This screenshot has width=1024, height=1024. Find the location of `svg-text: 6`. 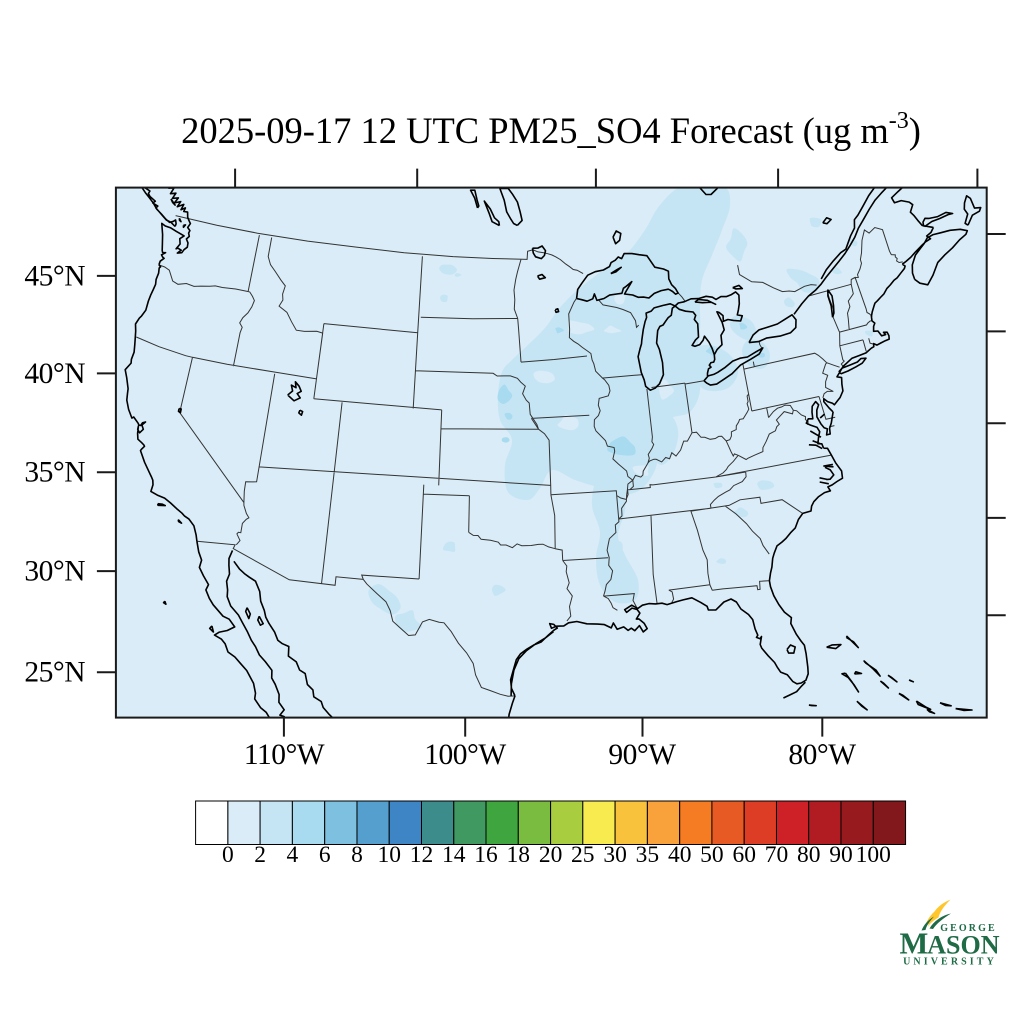

svg-text: 6 is located at coordinates (325, 855).